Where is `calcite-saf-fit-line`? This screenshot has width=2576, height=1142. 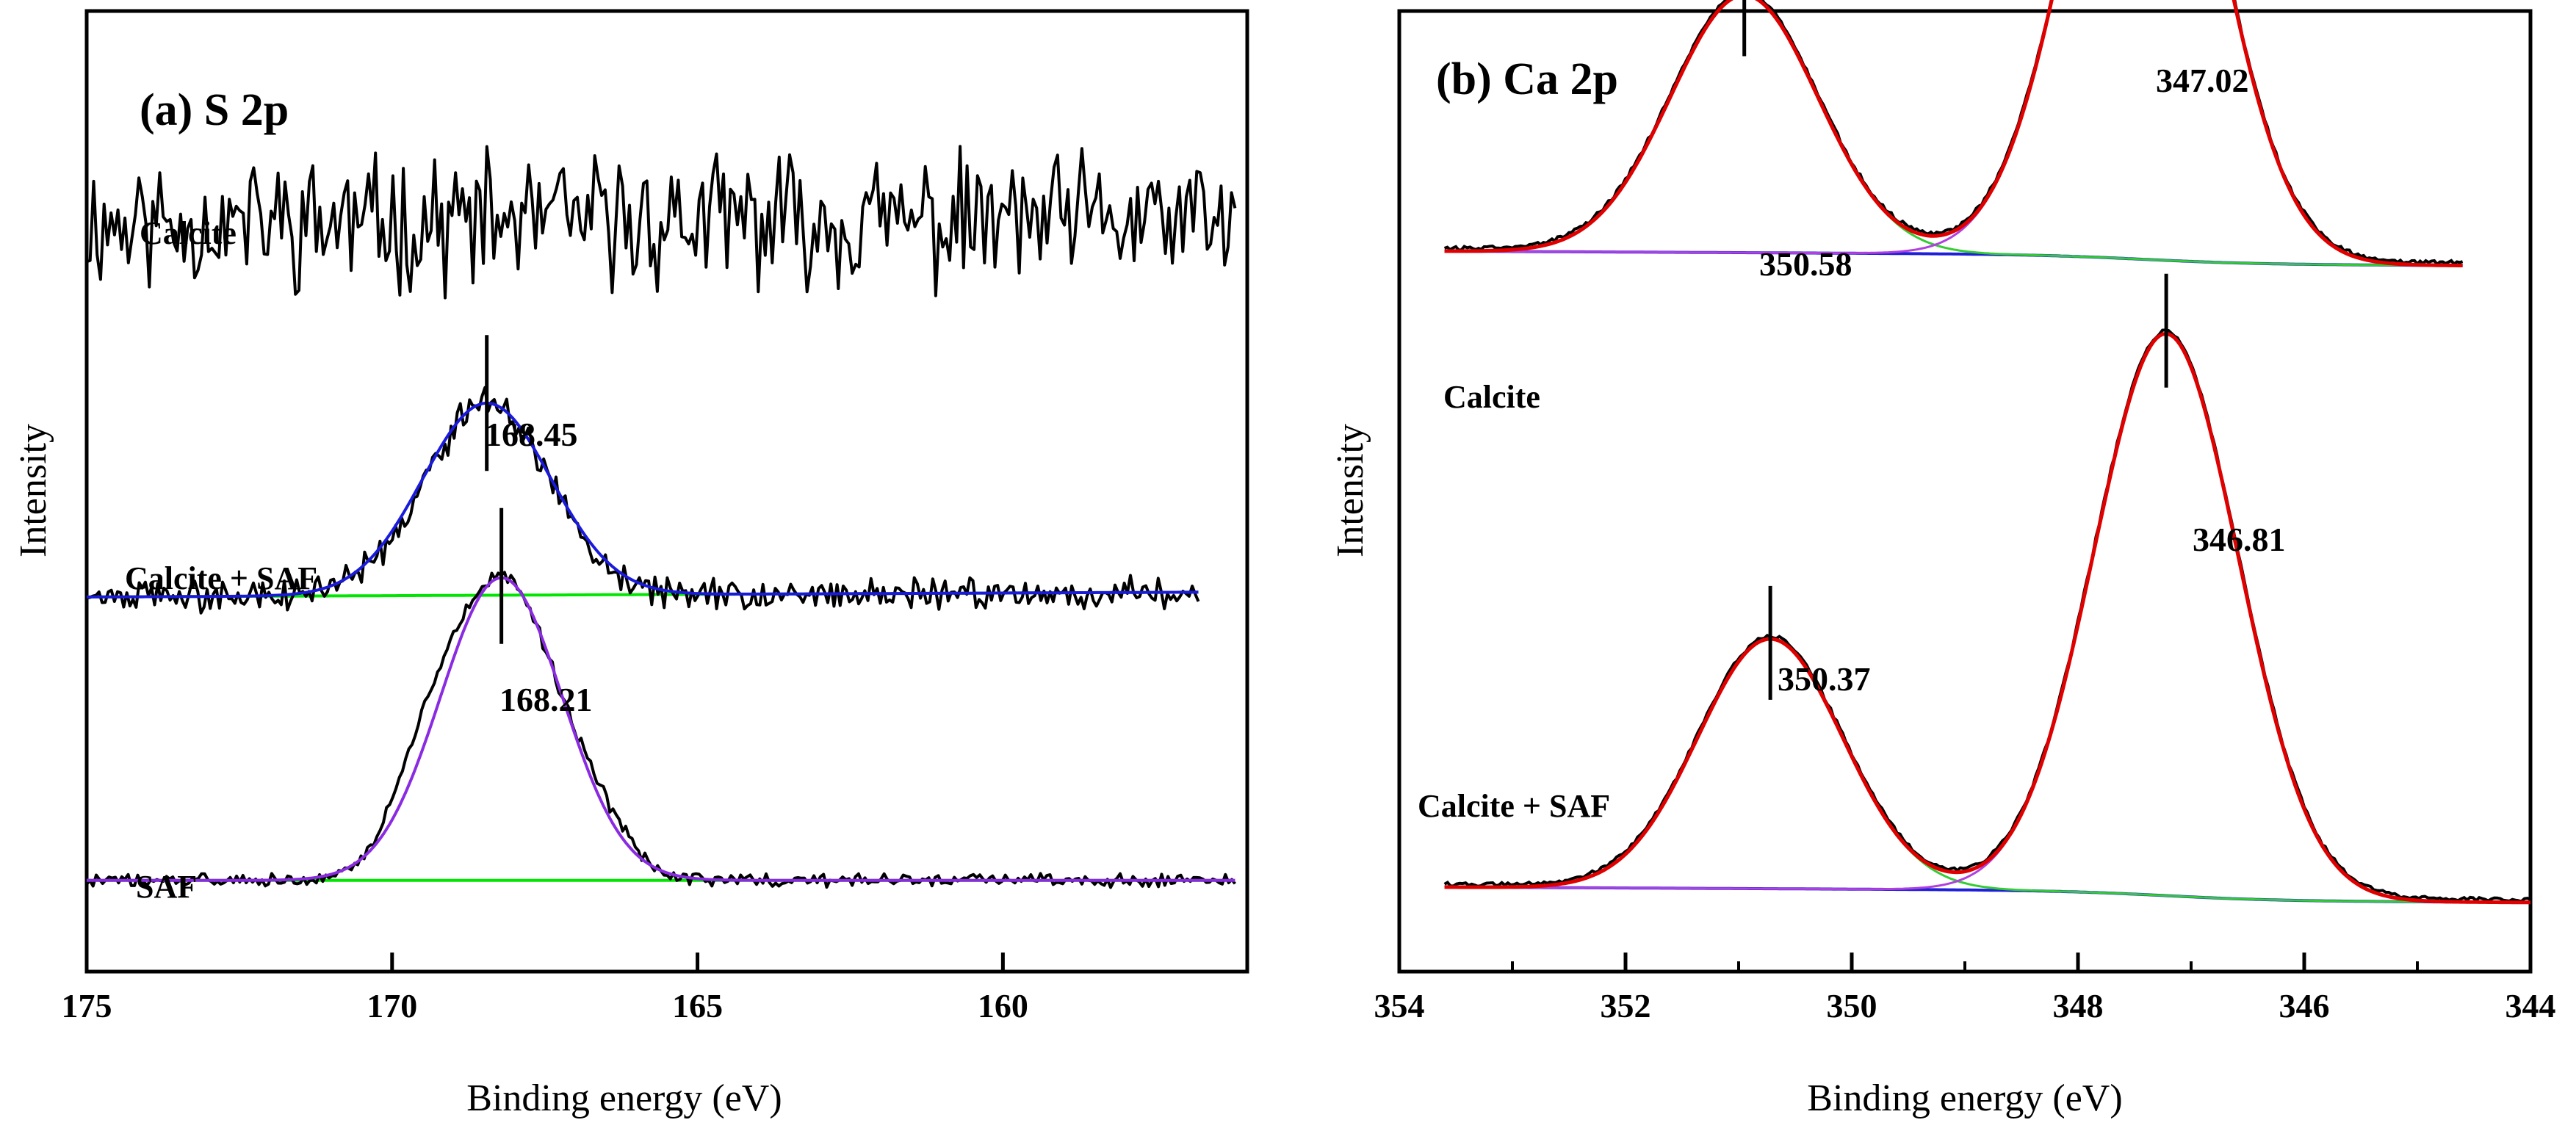 calcite-saf-fit-line is located at coordinates (643, 501).